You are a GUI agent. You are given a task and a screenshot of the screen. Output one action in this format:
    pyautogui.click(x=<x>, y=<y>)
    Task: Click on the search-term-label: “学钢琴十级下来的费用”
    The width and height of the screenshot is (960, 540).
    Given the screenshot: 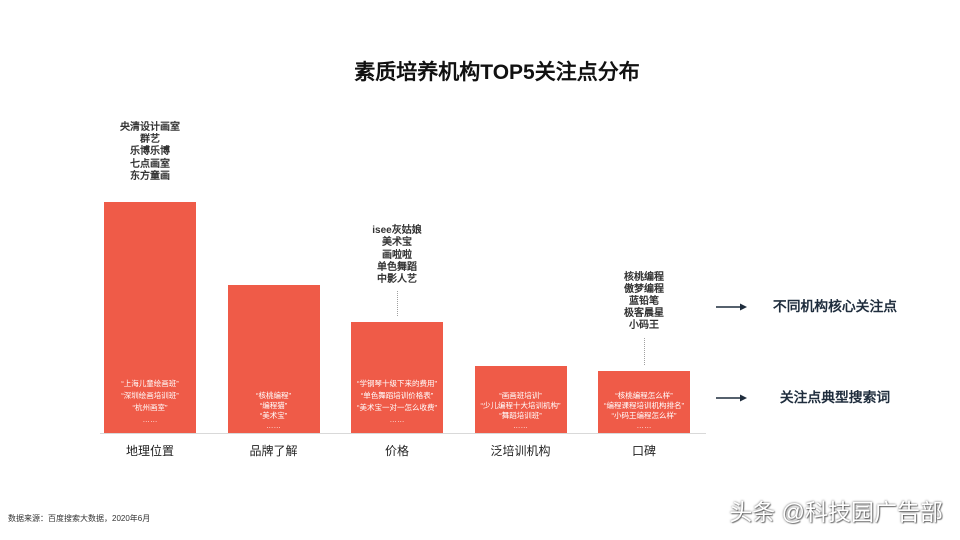 What is the action you would take?
    pyautogui.click(x=397, y=383)
    